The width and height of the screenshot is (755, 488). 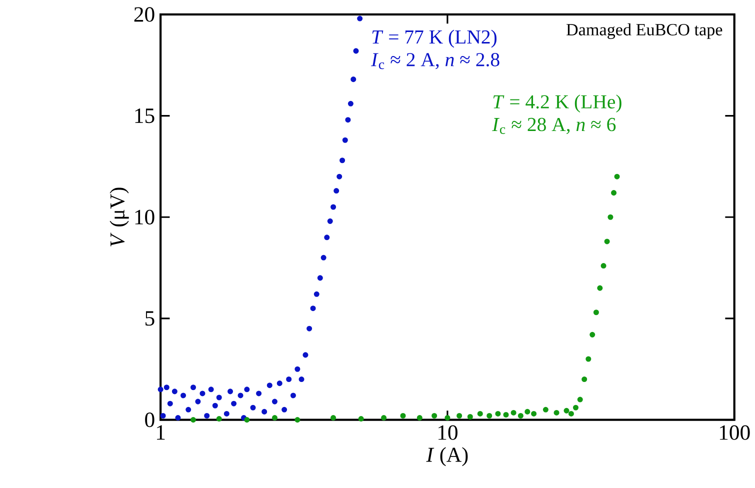 I want to click on x-tick-label: 10, so click(x=448, y=432).